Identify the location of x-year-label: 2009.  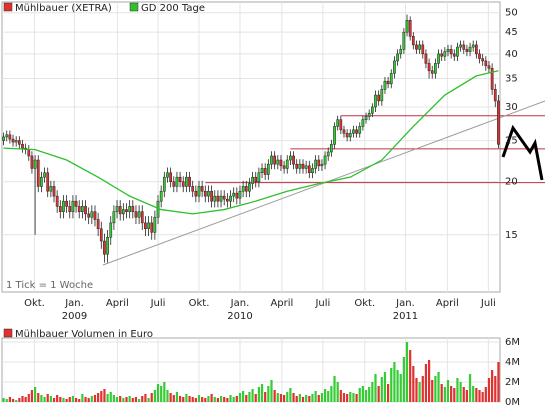
(74, 316).